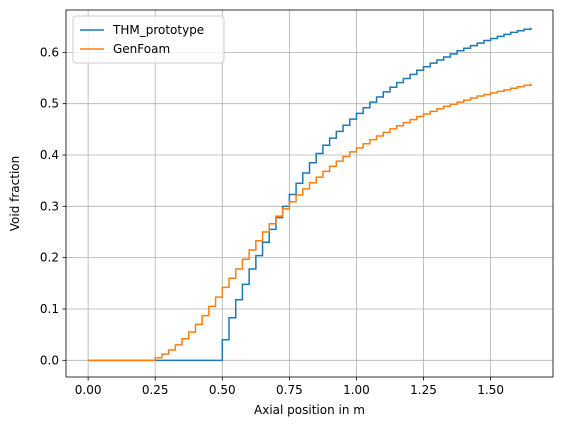 Image resolution: width=567 pixels, height=432 pixels. What do you see at coordinates (49, 258) in the screenshot?
I see `y-tick-label: 0.2` at bounding box center [49, 258].